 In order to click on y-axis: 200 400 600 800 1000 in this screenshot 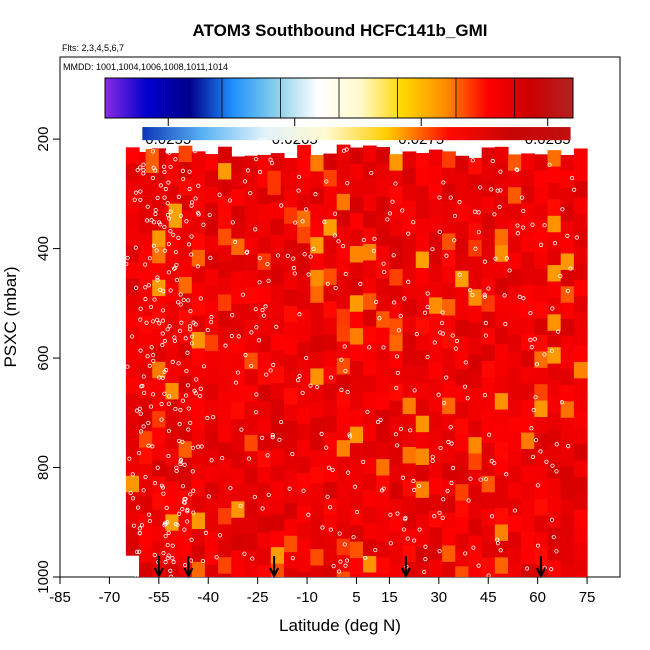, I will do `click(47, 360)`.